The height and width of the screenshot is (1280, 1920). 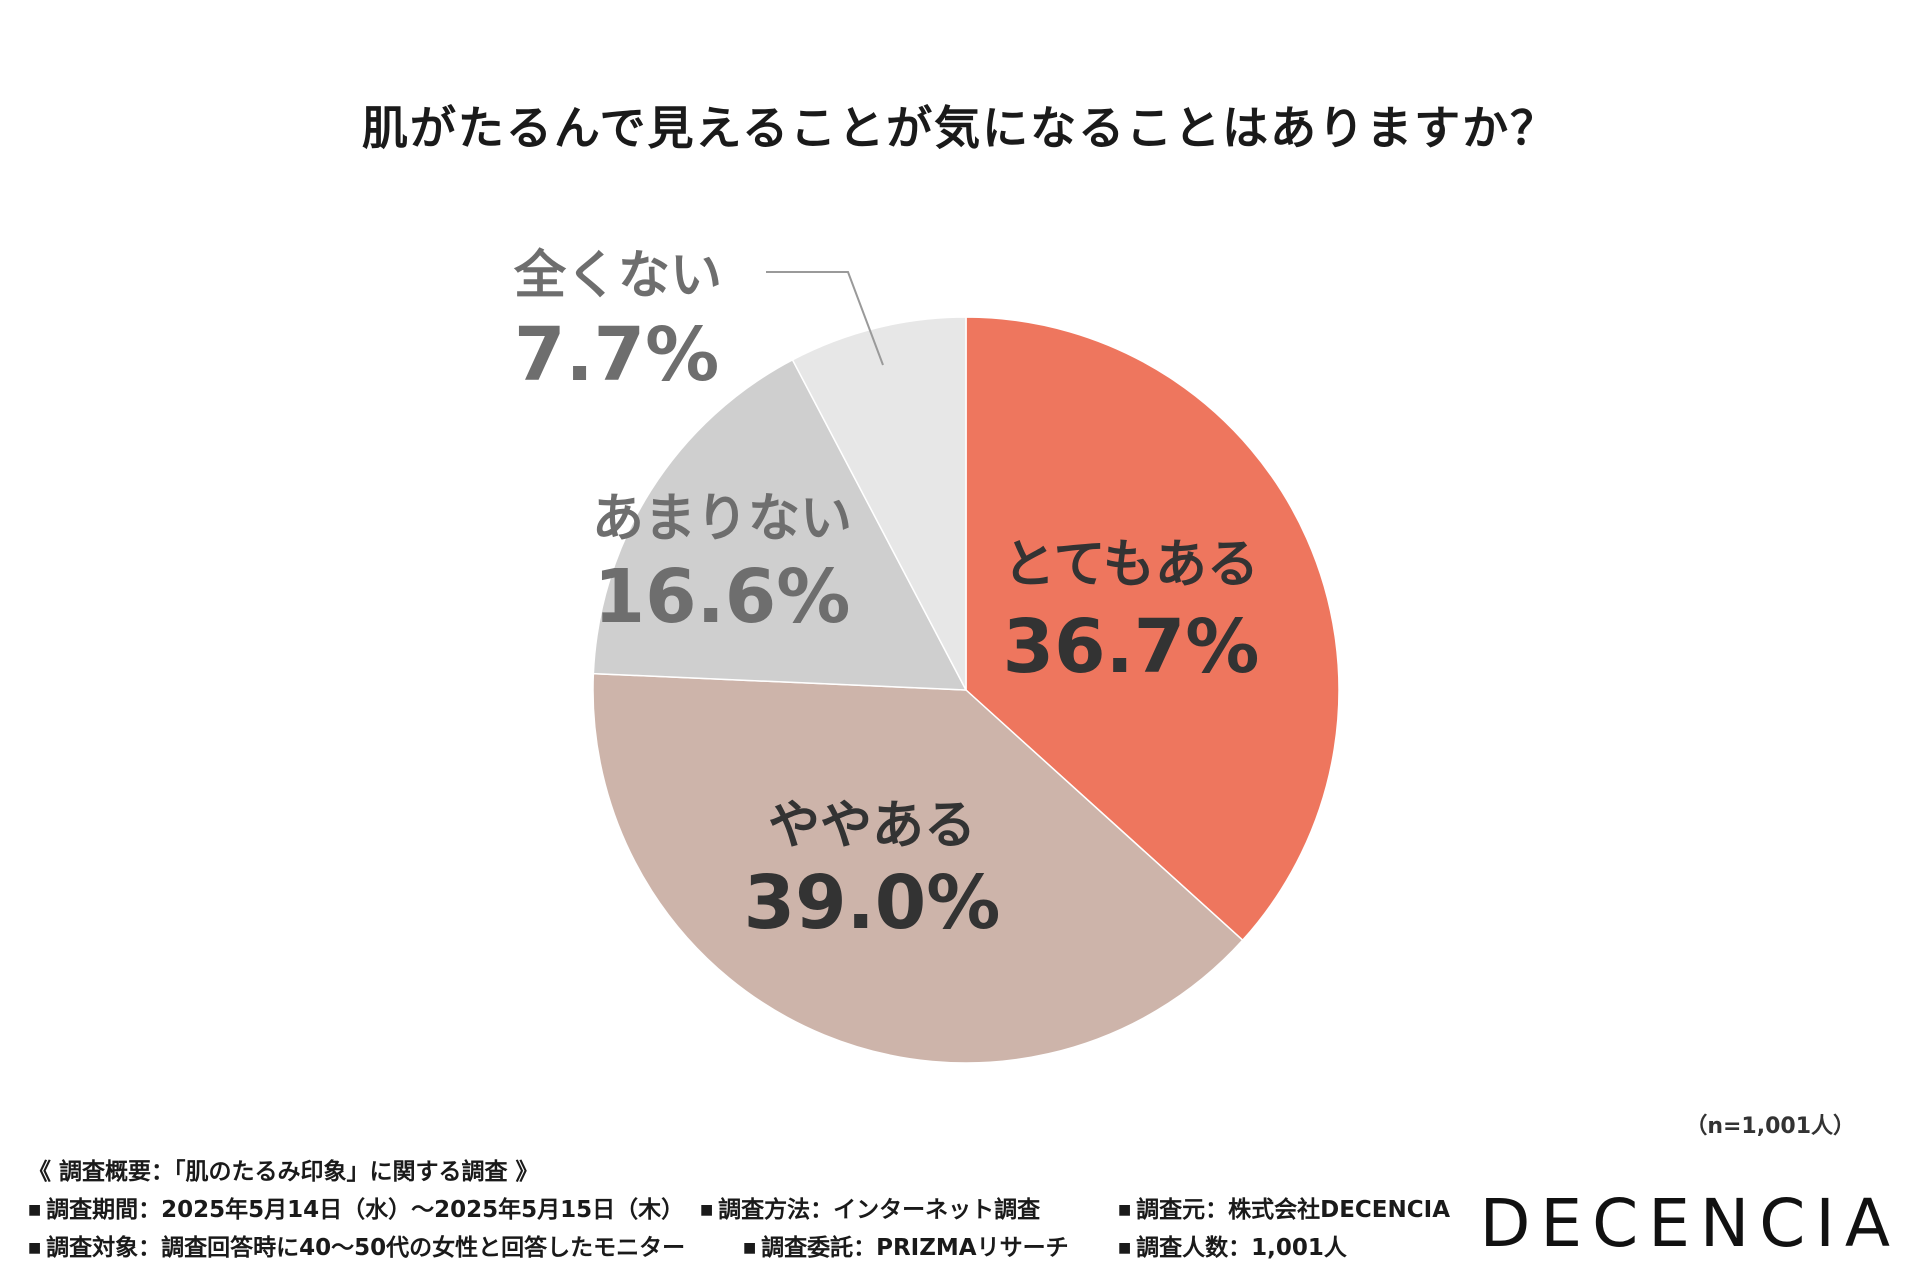 I want to click on survey-summary-title: 《 調査概要：「肌のたるみ印象」に関する調査 》, so click(x=283, y=1172).